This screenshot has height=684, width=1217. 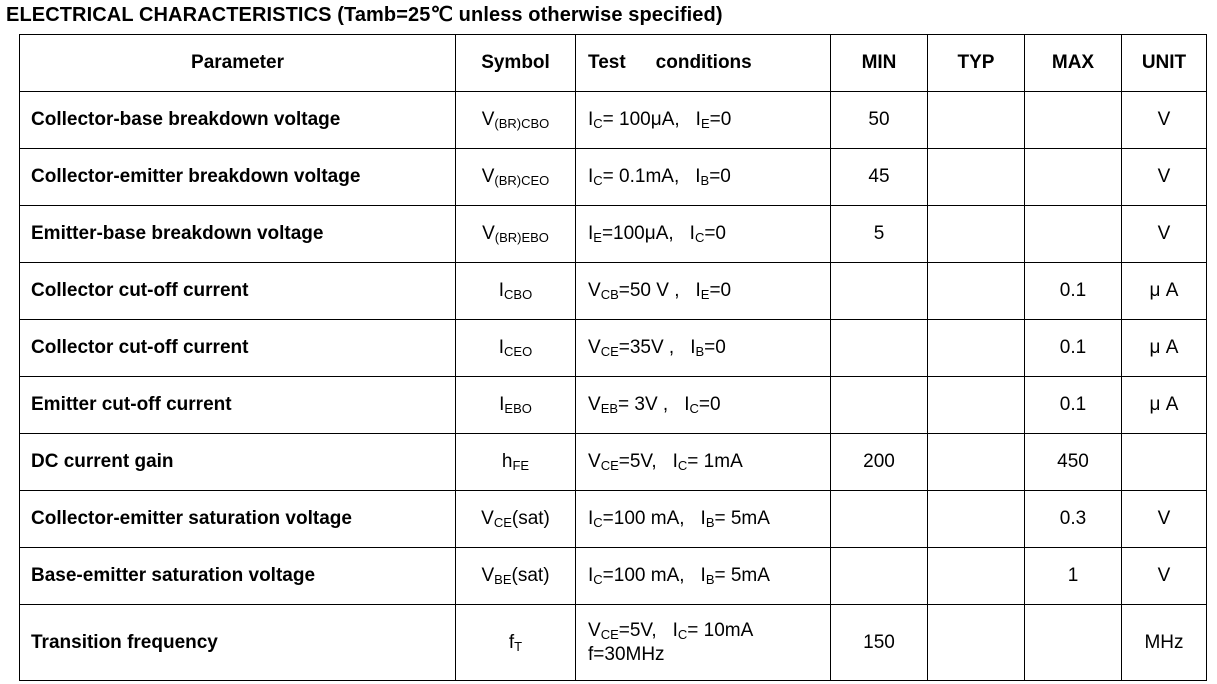 What do you see at coordinates (598, 522) in the screenshot?
I see `condition-1-subscript: C` at bounding box center [598, 522].